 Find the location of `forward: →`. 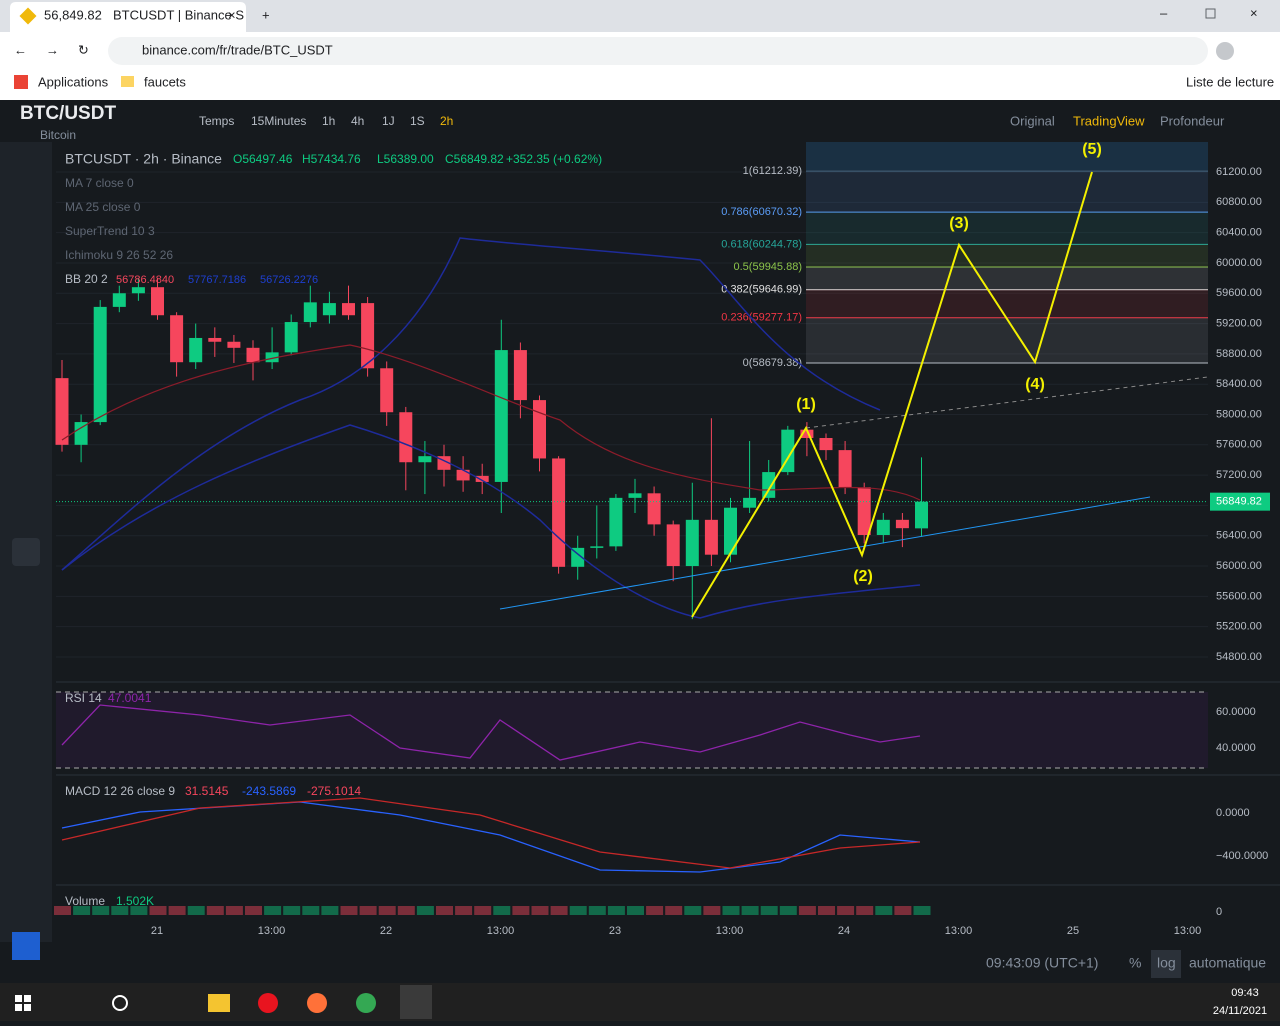

forward: → is located at coordinates (52, 49).